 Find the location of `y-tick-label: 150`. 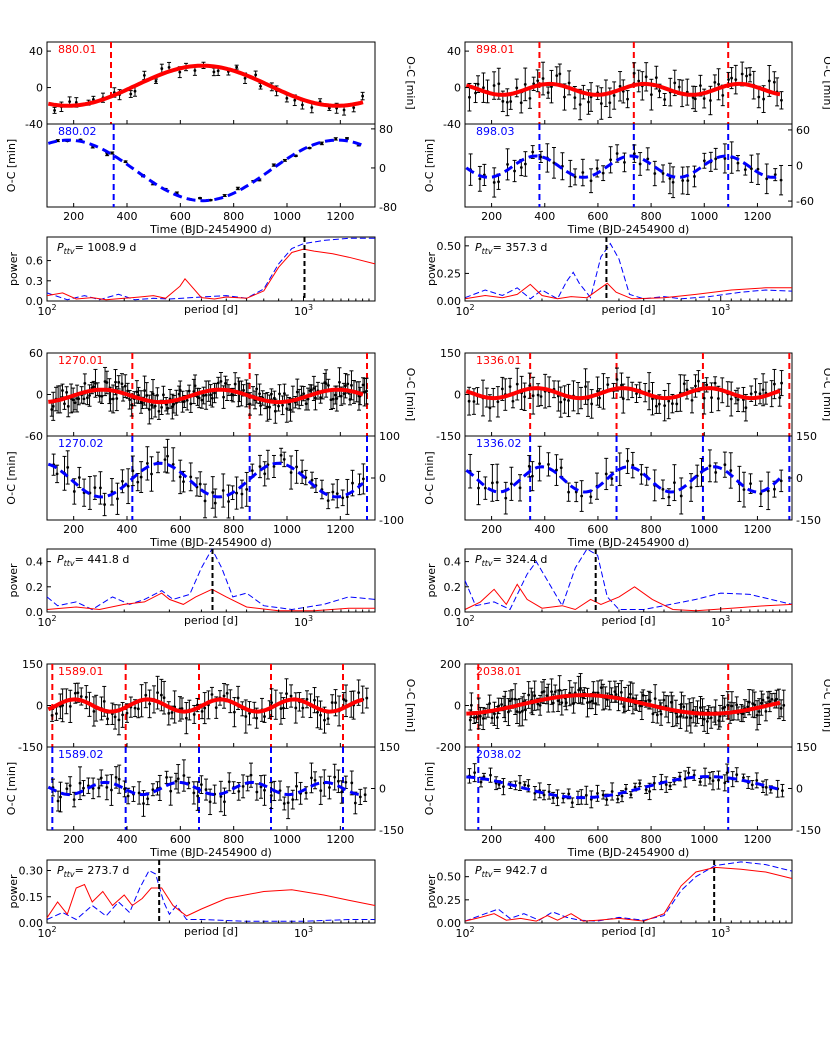

y-tick-label: 150 is located at coordinates (806, 747).